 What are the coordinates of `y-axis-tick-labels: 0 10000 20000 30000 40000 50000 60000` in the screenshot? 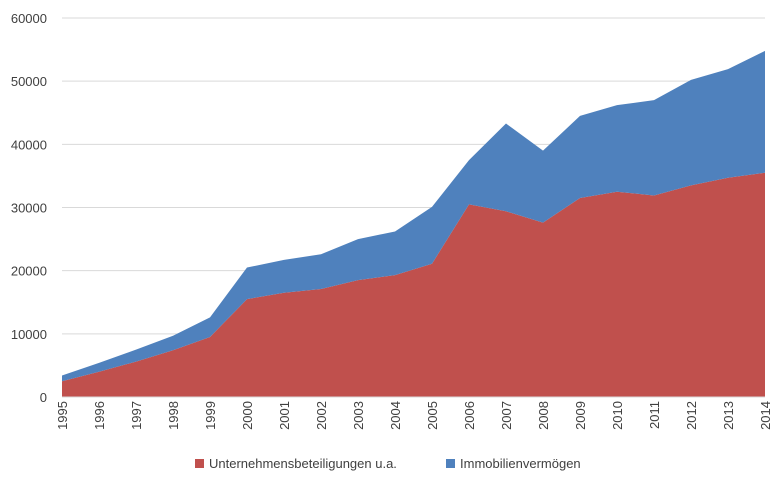 It's located at (29, 208).